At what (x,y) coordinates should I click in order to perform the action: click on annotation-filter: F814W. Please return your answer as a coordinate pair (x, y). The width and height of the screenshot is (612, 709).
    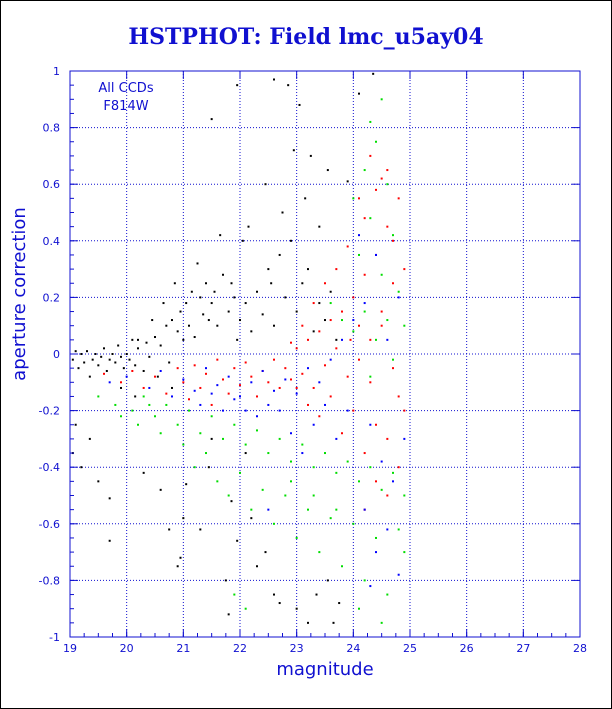
    Looking at the image, I should click on (125, 106).